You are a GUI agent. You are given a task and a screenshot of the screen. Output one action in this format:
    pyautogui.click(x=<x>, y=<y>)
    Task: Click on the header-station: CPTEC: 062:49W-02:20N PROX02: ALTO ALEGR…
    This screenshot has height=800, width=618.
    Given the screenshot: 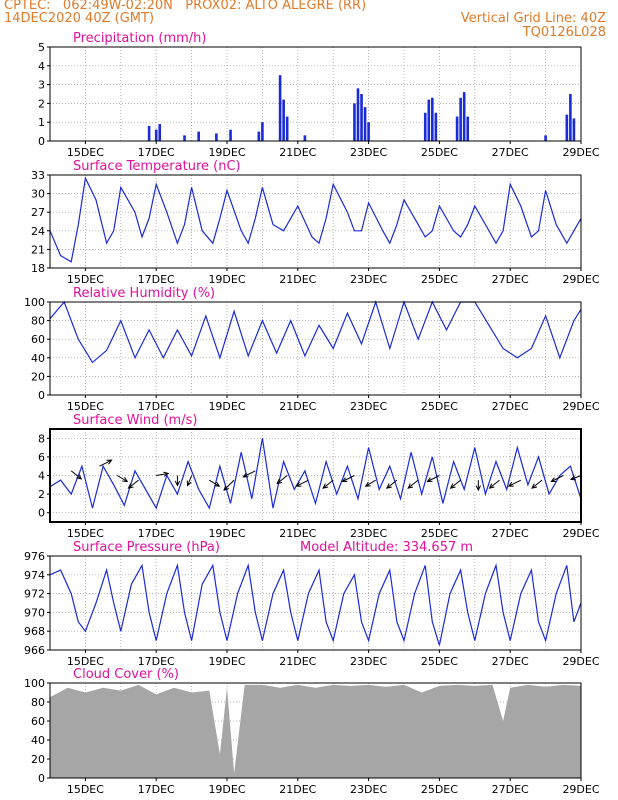 What is the action you would take?
    pyautogui.click(x=185, y=6)
    